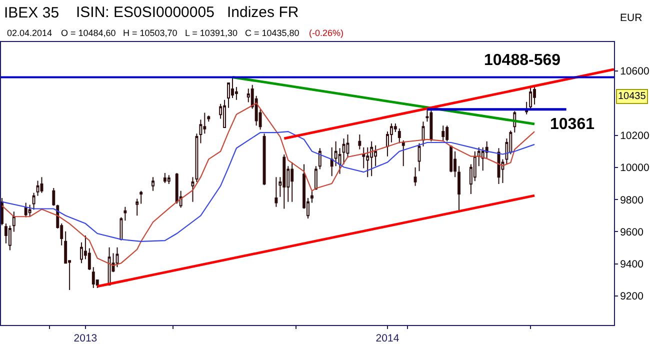  I want to click on x-tick-label: 2013, so click(86, 338).